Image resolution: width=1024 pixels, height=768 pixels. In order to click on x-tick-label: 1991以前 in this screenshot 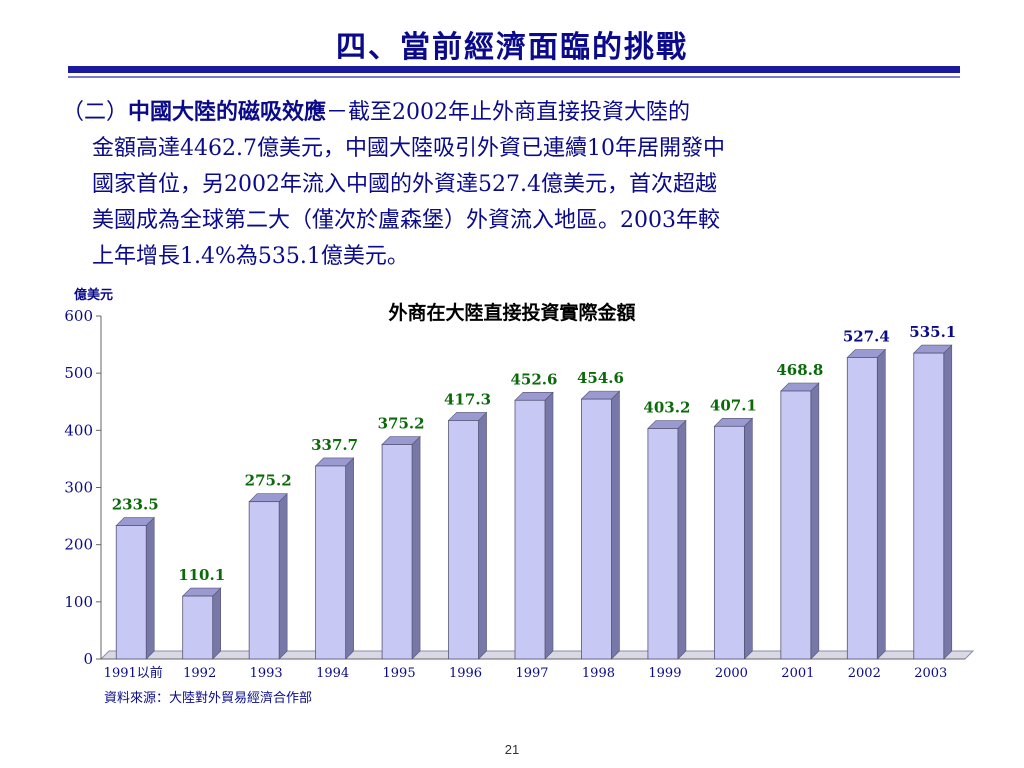, I will do `click(133, 673)`.